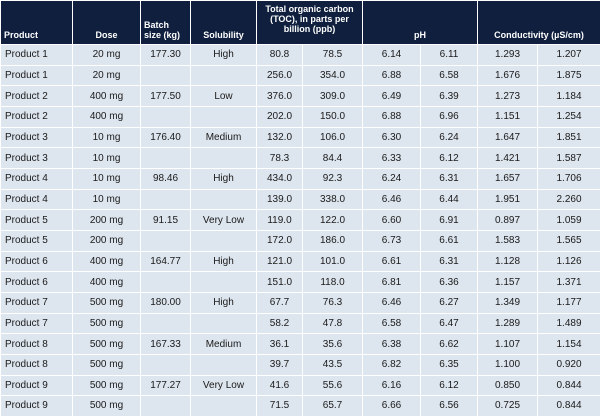  Describe the element at coordinates (279, 220) in the screenshot. I see `table-cell: 119.0` at that location.